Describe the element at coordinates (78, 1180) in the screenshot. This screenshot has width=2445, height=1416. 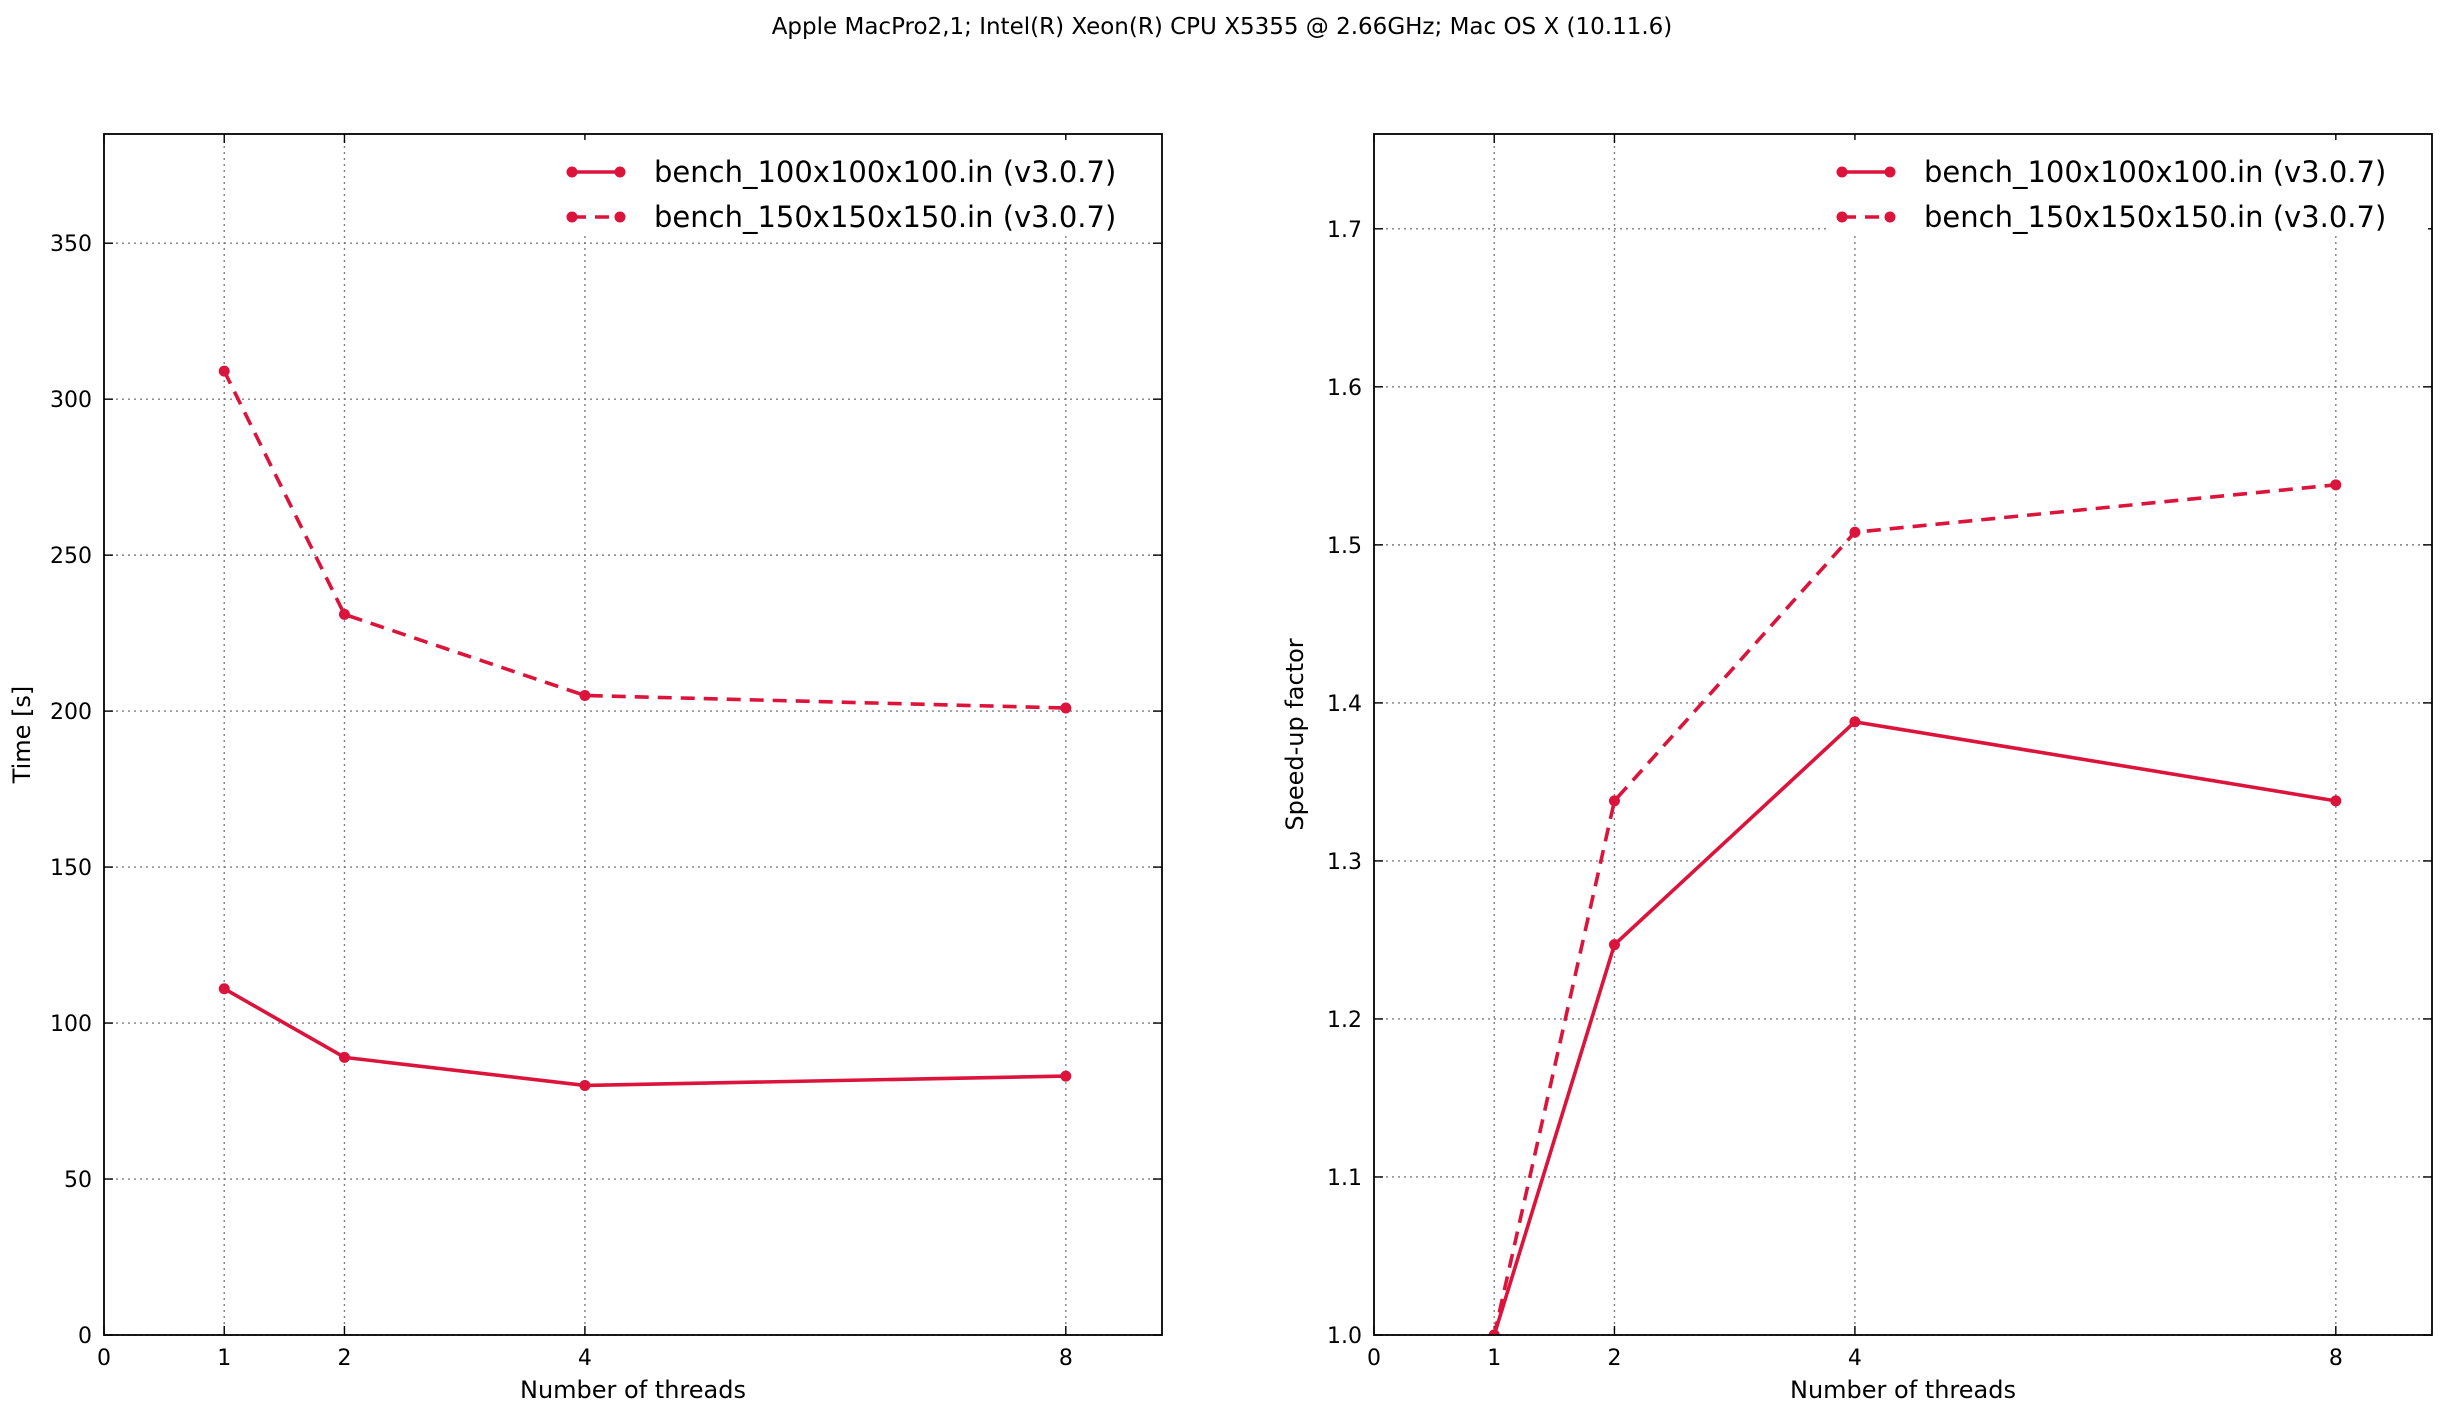
I see `y-tick-label: 50` at that location.